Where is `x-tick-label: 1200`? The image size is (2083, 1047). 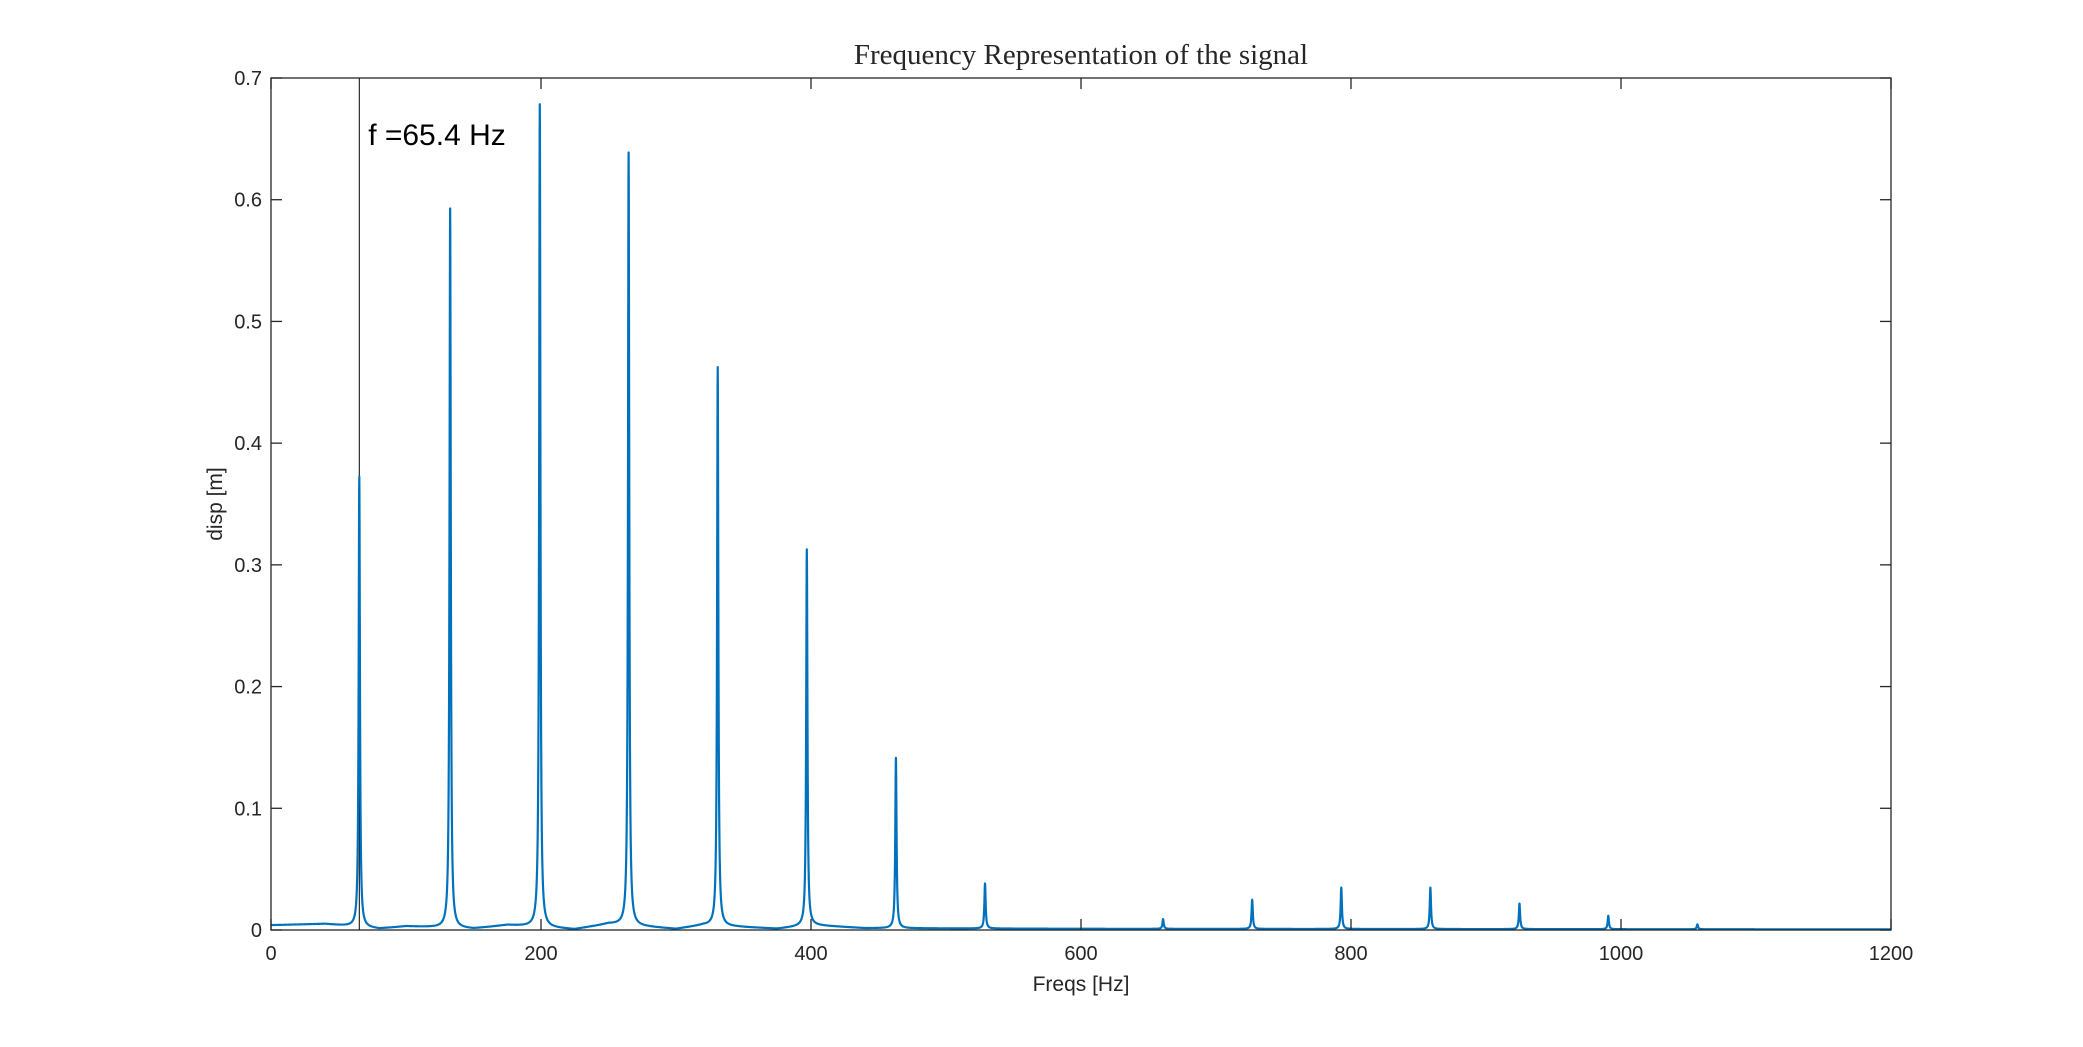 x-tick-label: 1200 is located at coordinates (1891, 954).